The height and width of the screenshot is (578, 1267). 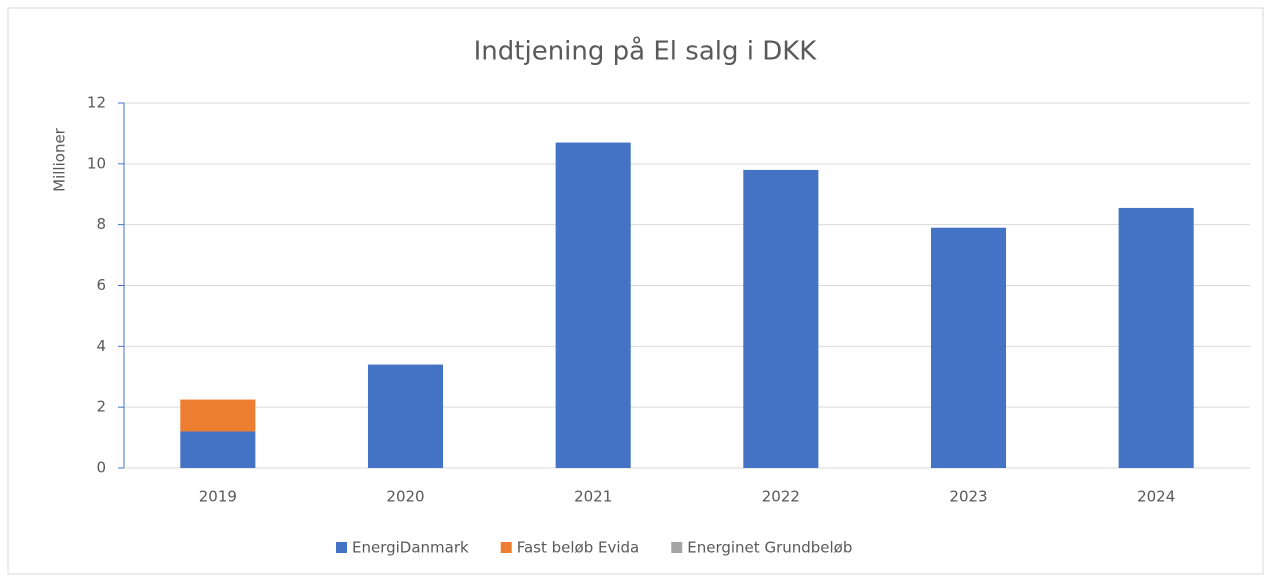 I want to click on x-tick-label: 2021, so click(x=593, y=497).